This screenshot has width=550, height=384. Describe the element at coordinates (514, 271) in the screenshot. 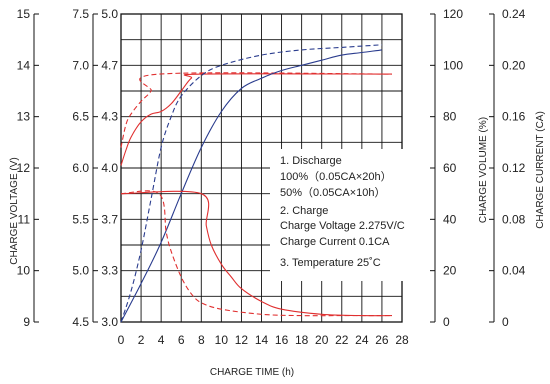

I see `y-tick-label: 0.04` at that location.